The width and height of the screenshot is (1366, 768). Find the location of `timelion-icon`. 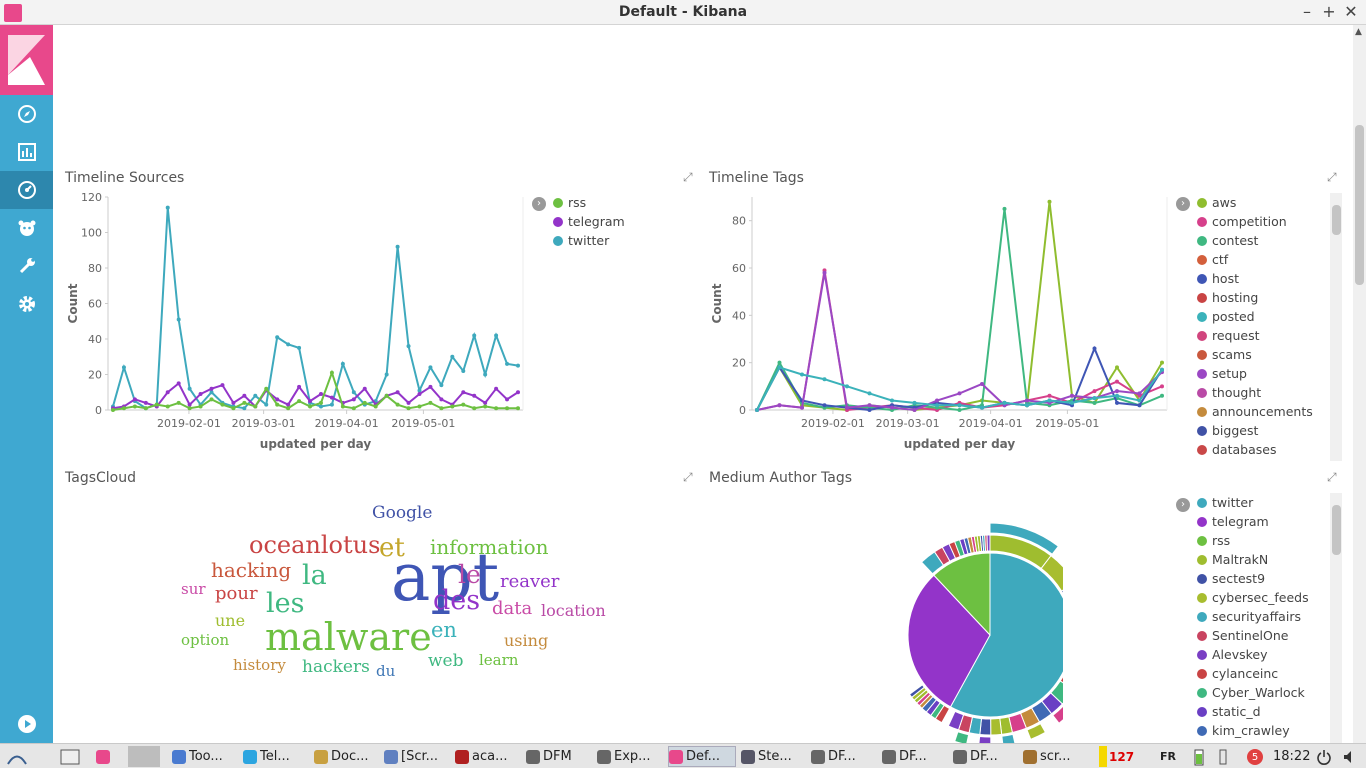

timelion-icon is located at coordinates (26, 228).